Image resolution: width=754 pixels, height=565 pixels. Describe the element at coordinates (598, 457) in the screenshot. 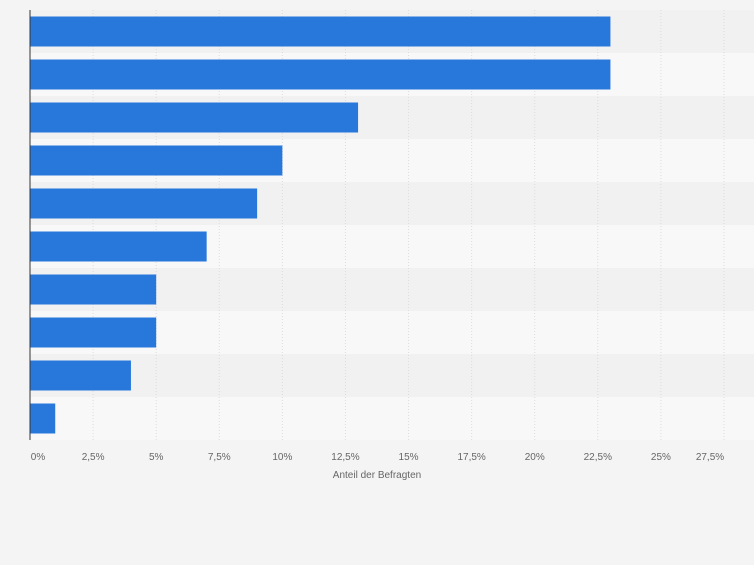

I see `x-tick-label: 22,5%` at that location.